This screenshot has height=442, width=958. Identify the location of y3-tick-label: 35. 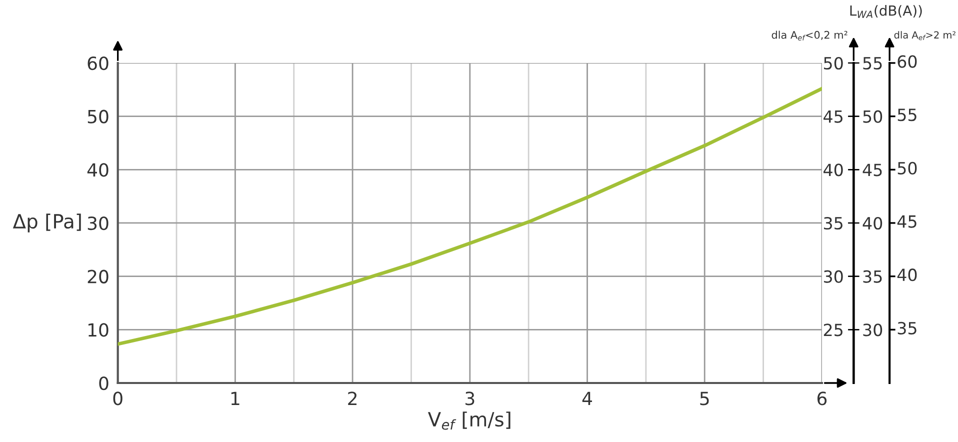
(872, 276).